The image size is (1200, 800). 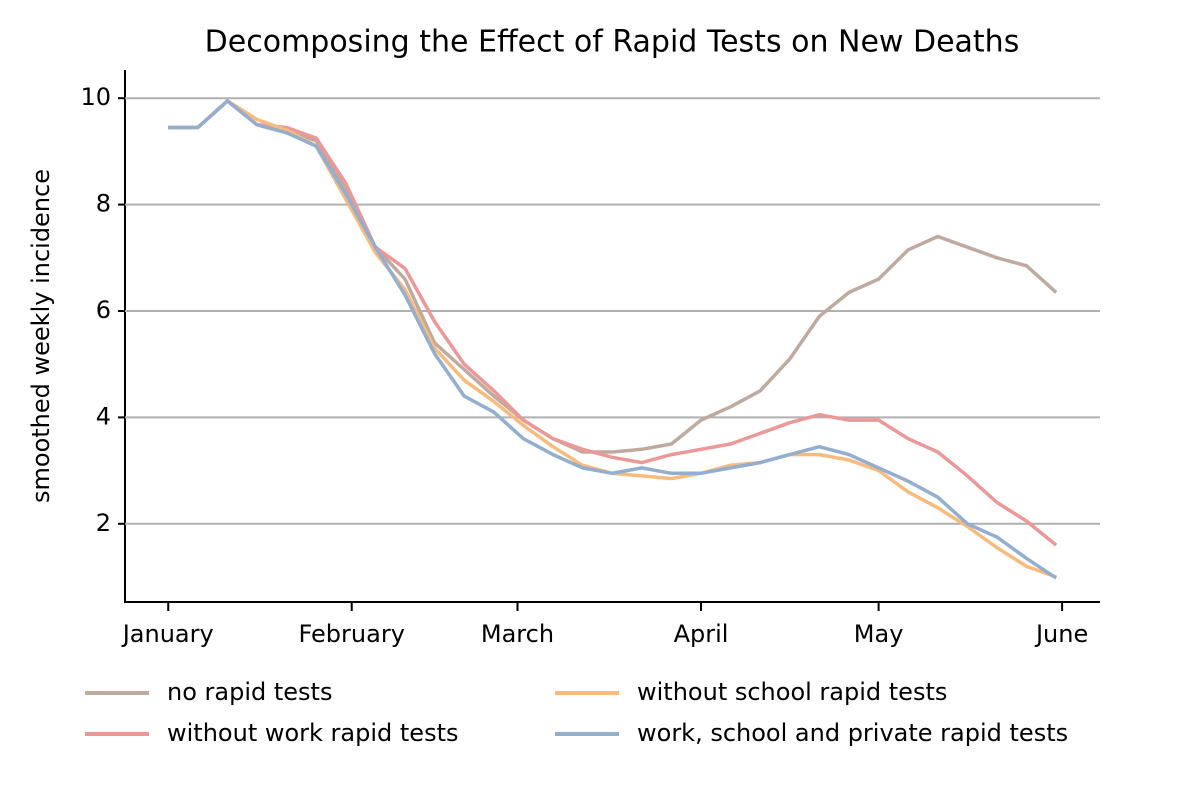 What do you see at coordinates (352, 634) in the screenshot?
I see `x-tick-label: February` at bounding box center [352, 634].